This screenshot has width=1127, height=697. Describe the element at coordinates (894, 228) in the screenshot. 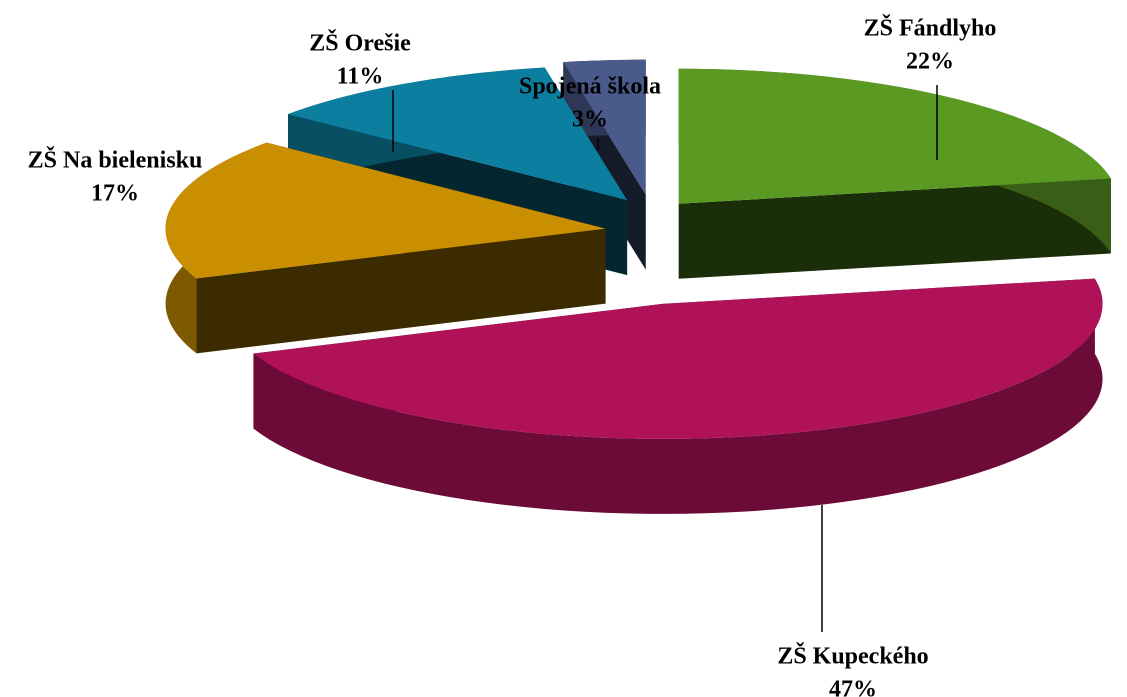

I see `slice-wall` at that location.